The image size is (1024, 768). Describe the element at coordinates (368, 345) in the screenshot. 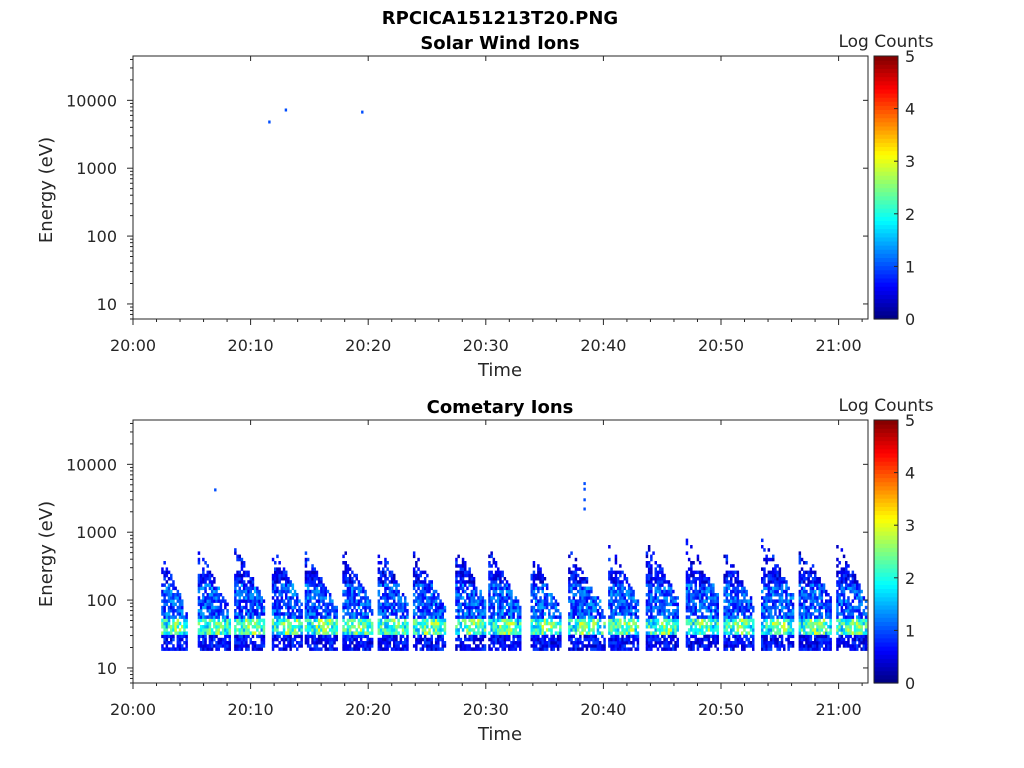

I see `x-tick-label: 20:20` at that location.